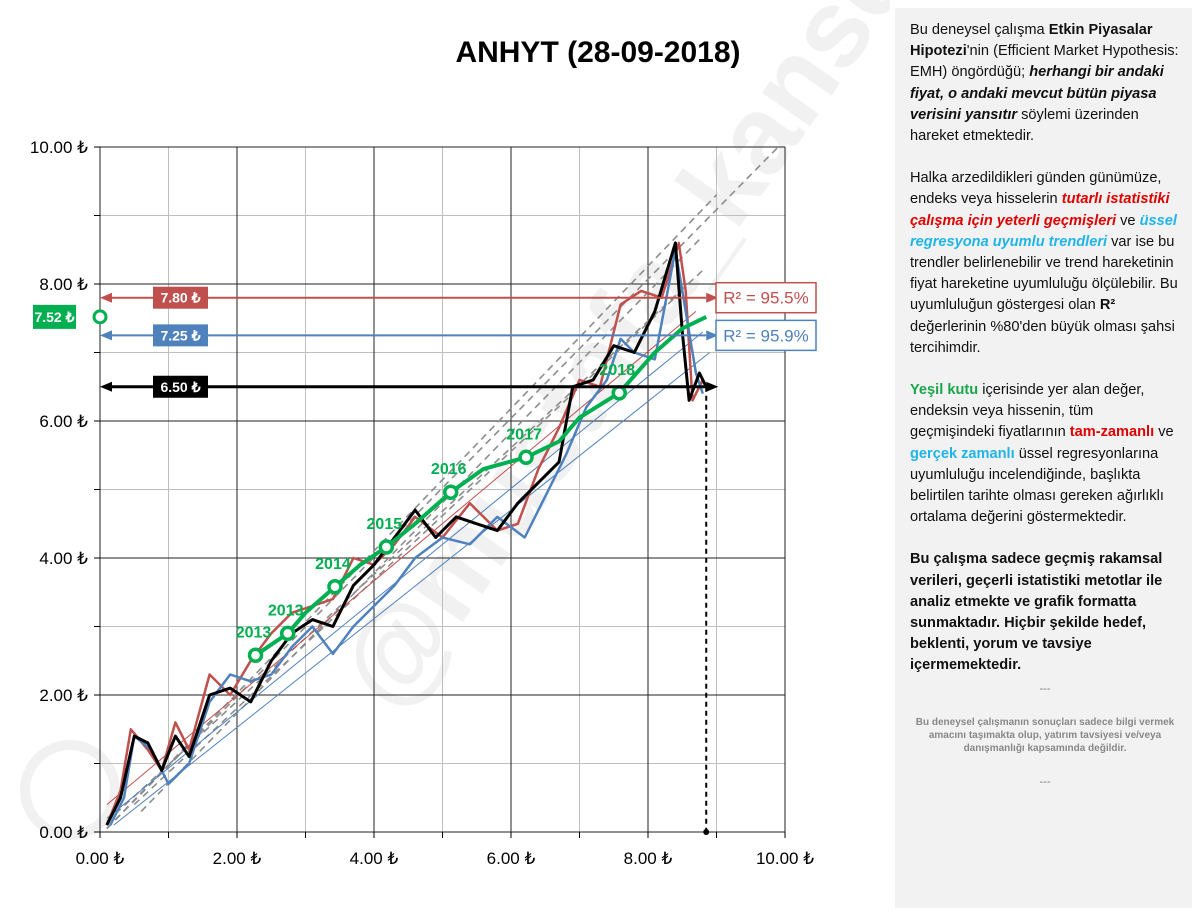 This screenshot has height=918, width=1200. What do you see at coordinates (648, 858) in the screenshot?
I see `x-tick-label: 8.00 ₺` at bounding box center [648, 858].